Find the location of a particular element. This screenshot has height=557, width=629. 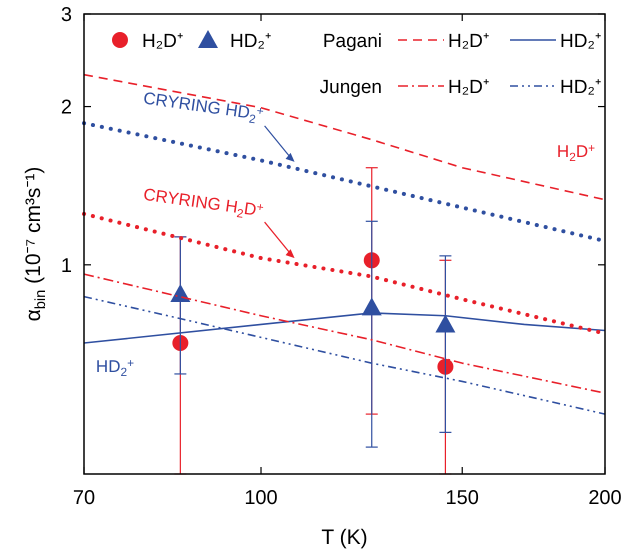

x-tick-label: 200 is located at coordinates (605, 498).